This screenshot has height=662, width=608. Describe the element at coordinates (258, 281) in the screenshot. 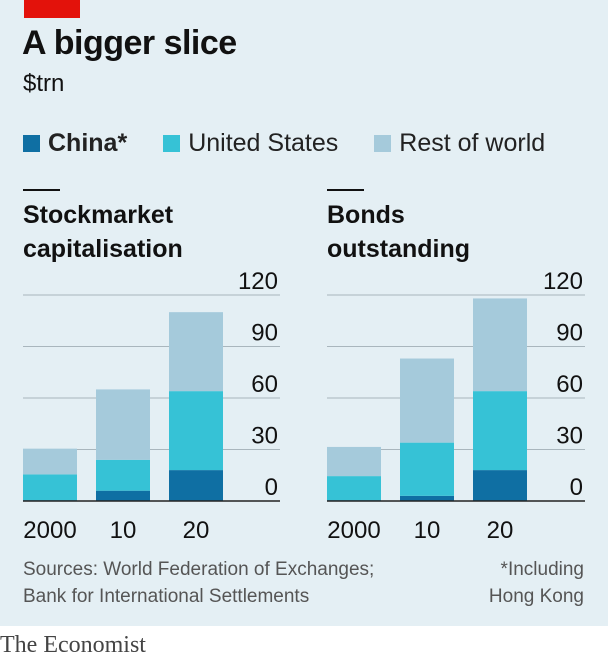

I see `stockmarket-y-tick-label: 120` at that location.